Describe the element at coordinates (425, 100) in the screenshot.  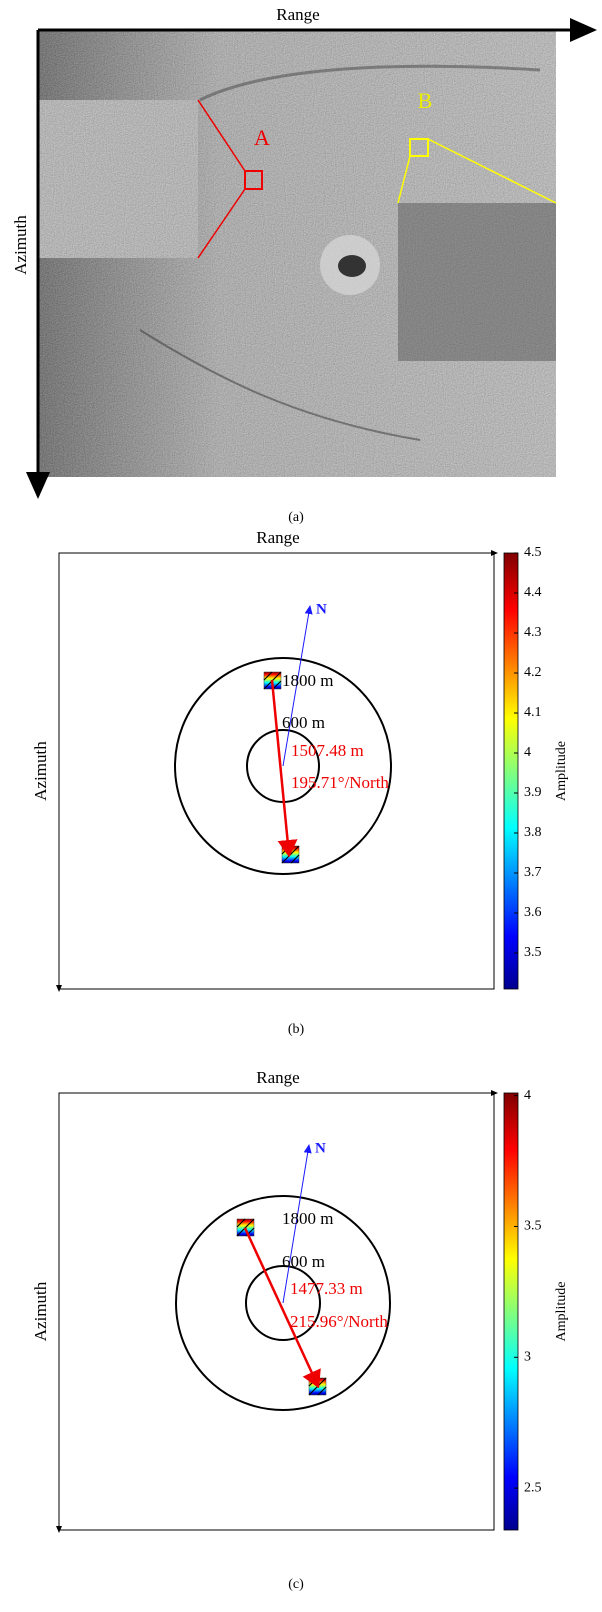
I see `inset-label: B` at that location.